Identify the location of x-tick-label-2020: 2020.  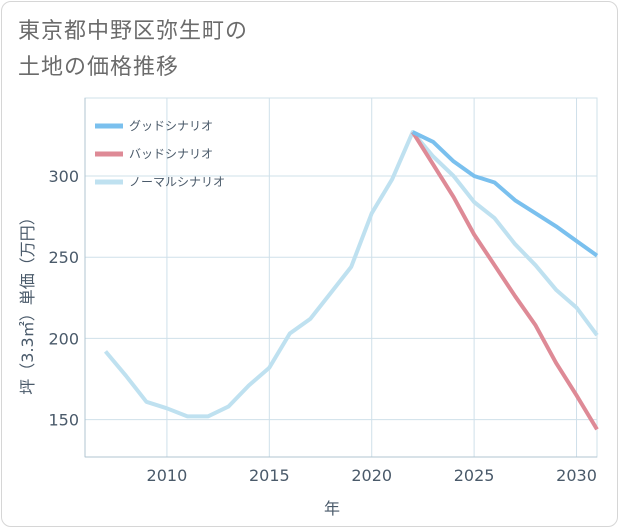
(371, 475).